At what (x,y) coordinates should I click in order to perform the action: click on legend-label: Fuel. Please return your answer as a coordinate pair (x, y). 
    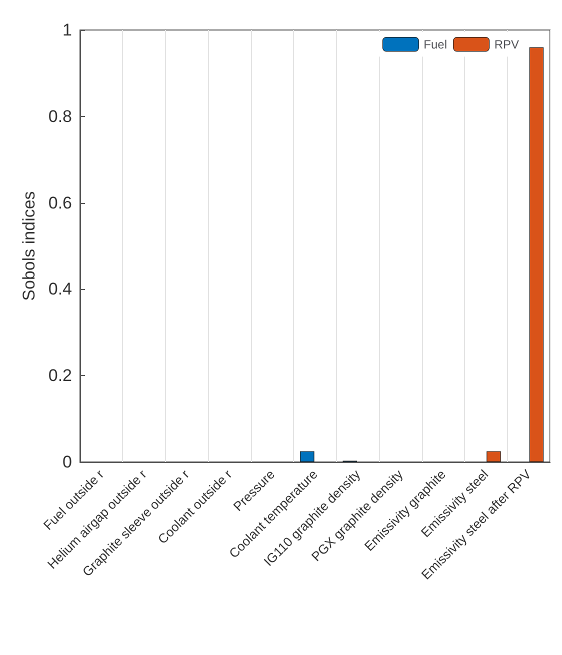
    Looking at the image, I should click on (436, 44).